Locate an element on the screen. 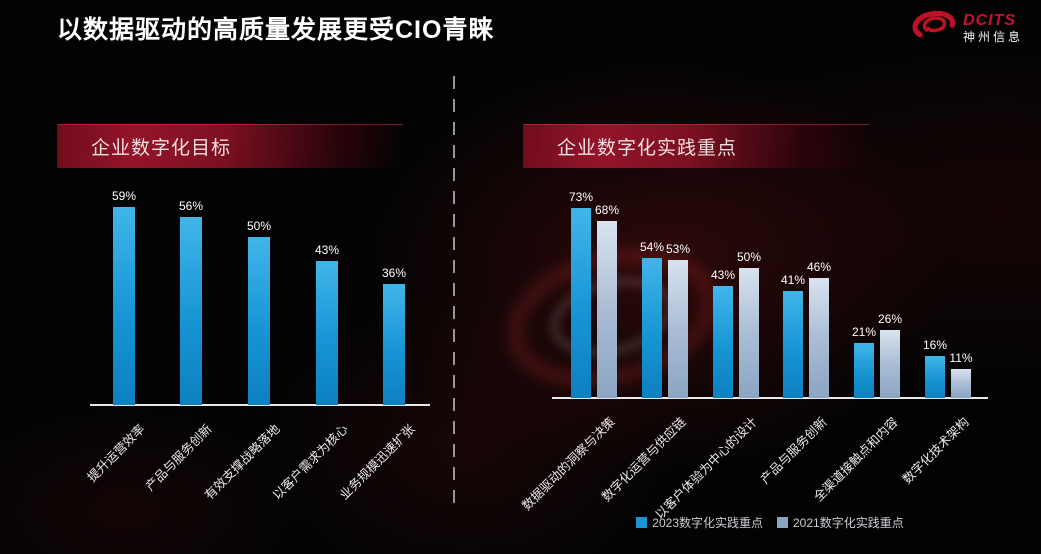 Image resolution: width=1041 pixels, height=554 pixels. category-label: 数字化技术架构 is located at coordinates (935, 450).